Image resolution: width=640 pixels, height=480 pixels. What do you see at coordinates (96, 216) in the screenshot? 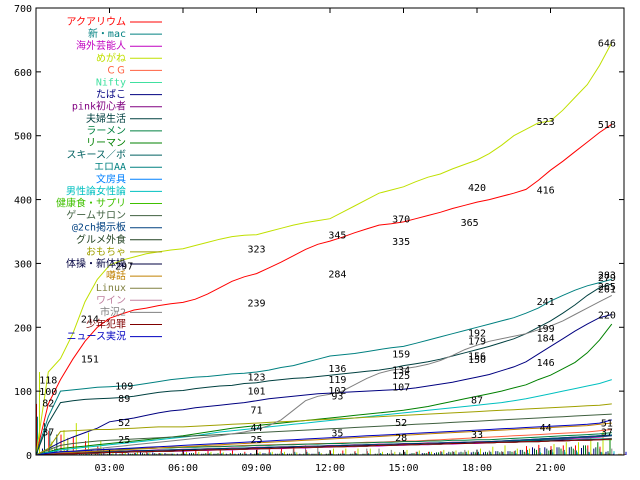
I see `legend-label: ゲームサロン` at bounding box center [96, 216].